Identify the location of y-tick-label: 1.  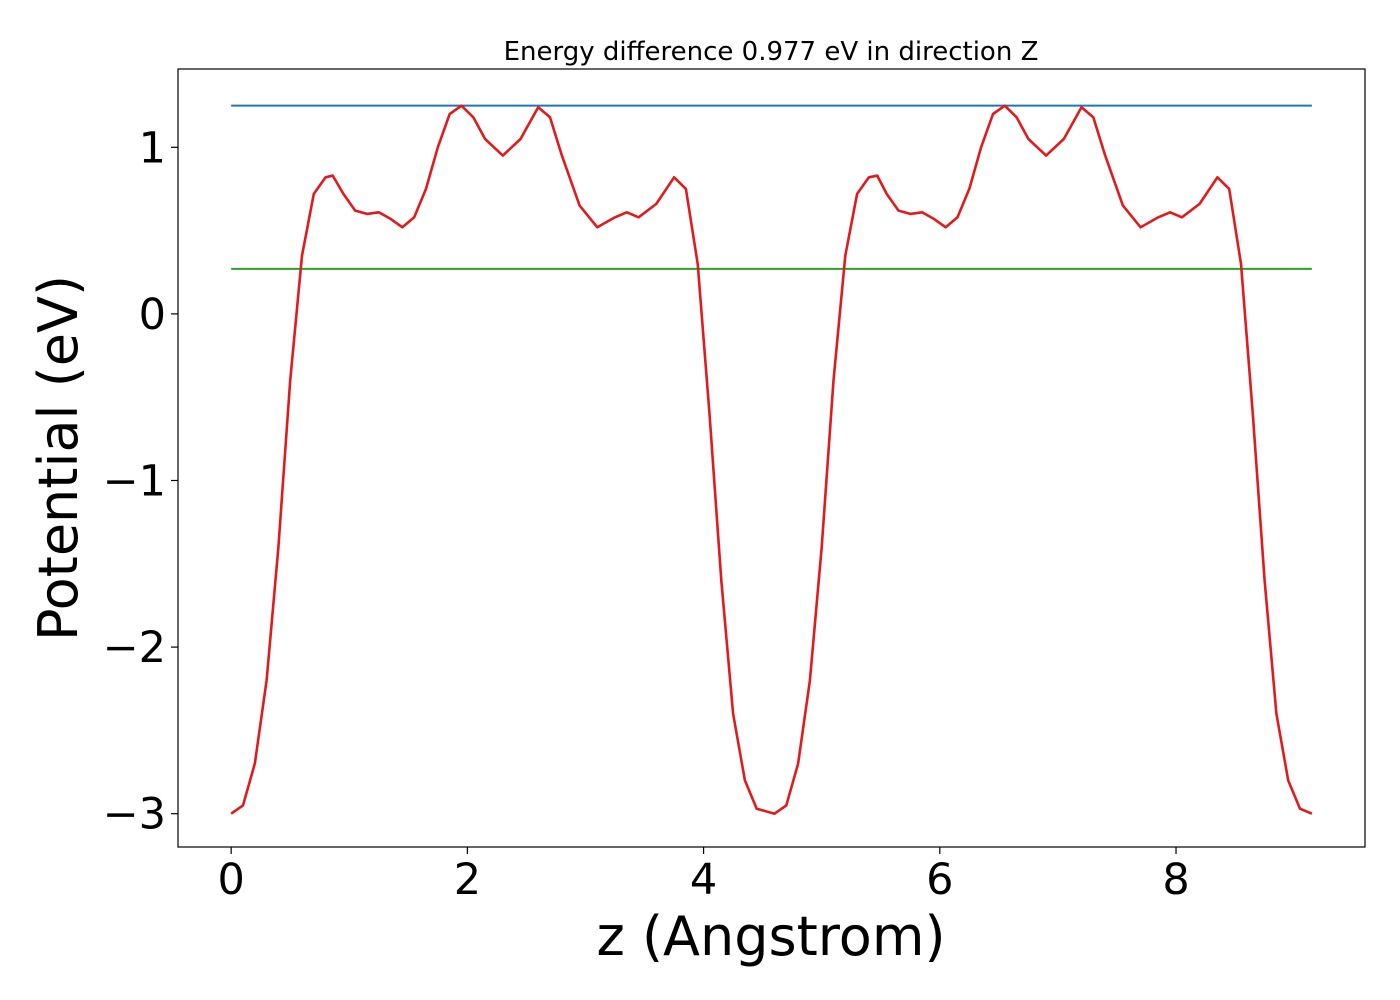
(152, 148).